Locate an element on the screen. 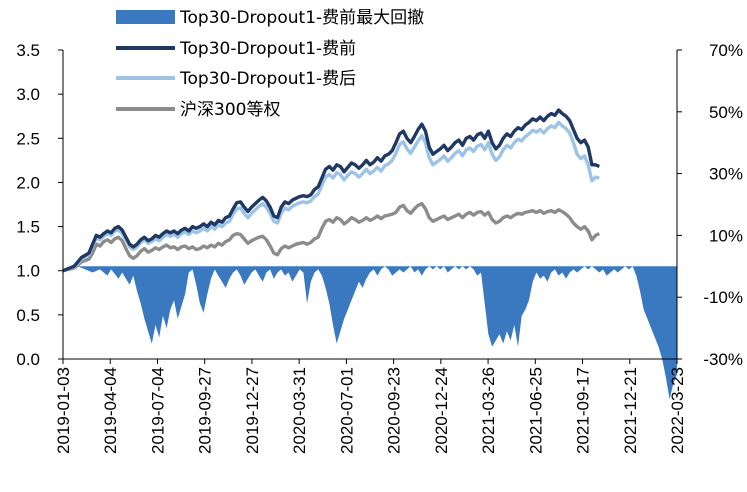  x-tick-label: 2021-03-26 is located at coordinates (488, 410).